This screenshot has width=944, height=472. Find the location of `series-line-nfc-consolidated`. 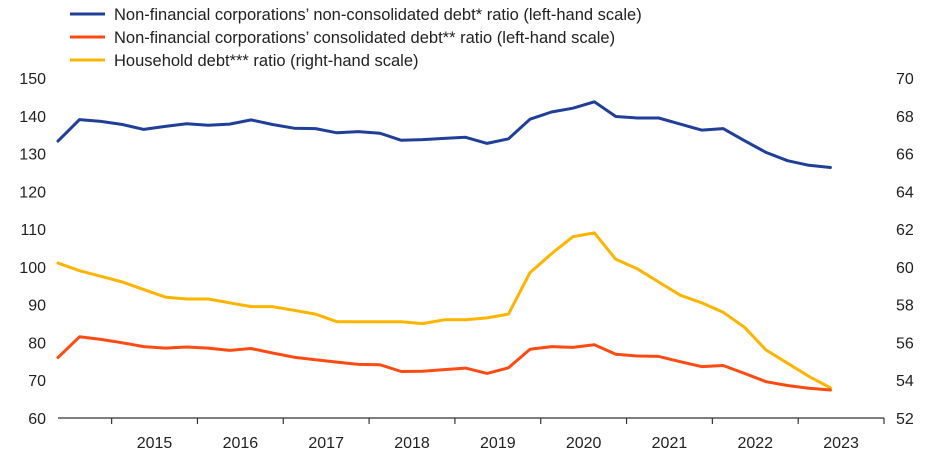

series-line-nfc-consolidated is located at coordinates (444, 363).